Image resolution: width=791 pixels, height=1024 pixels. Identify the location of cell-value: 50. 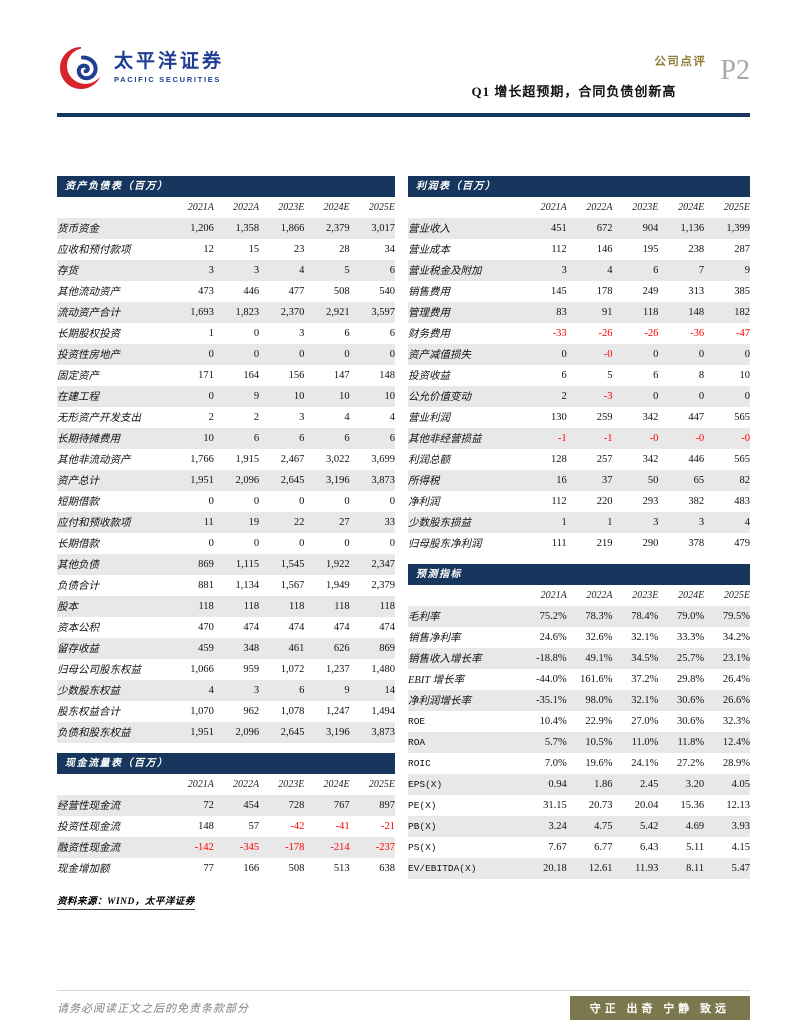
(653, 480).